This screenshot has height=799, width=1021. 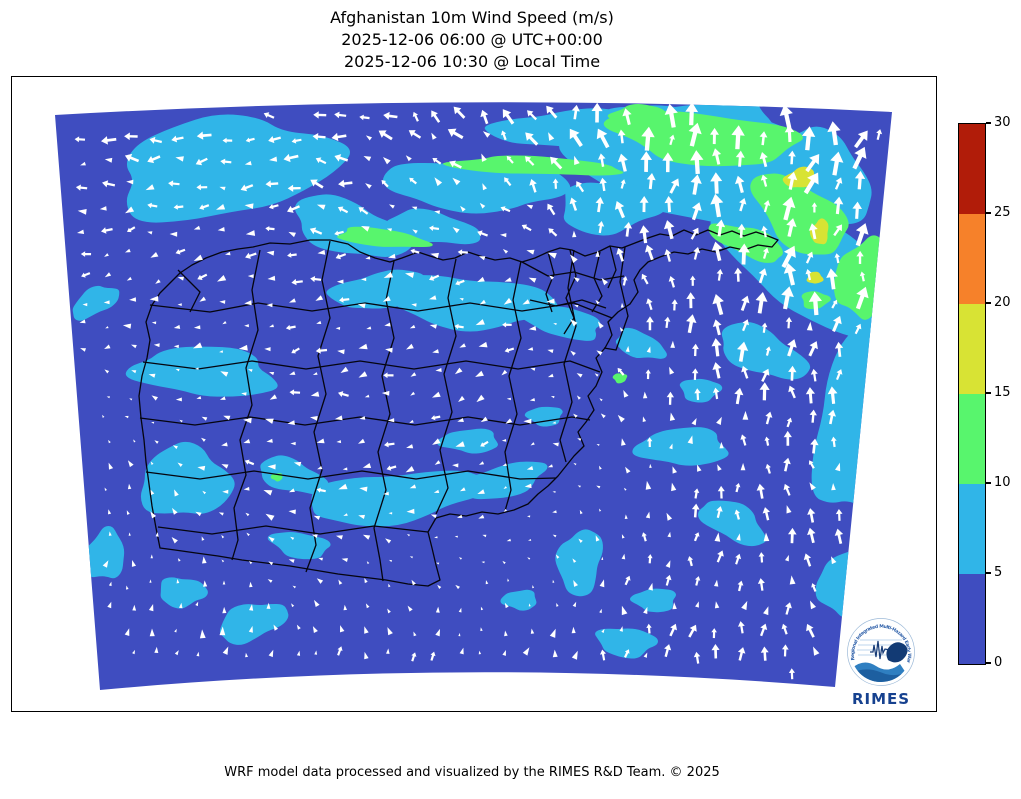 What do you see at coordinates (972, 529) in the screenshot?
I see `colorbar-segment` at bounding box center [972, 529].